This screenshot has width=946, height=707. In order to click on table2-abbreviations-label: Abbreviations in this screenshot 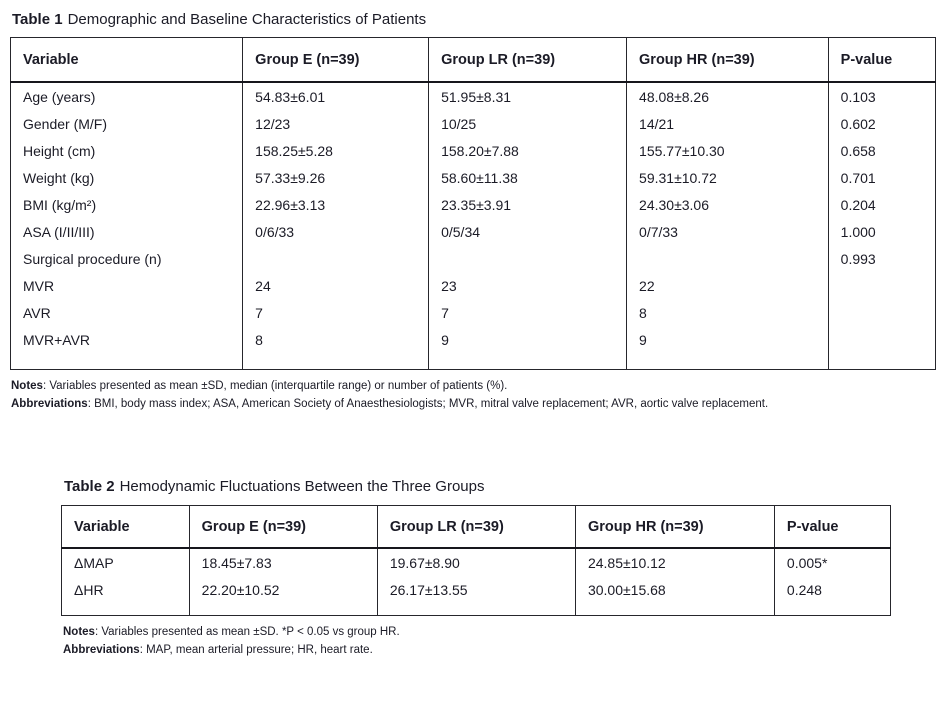, I will do `click(101, 650)`.